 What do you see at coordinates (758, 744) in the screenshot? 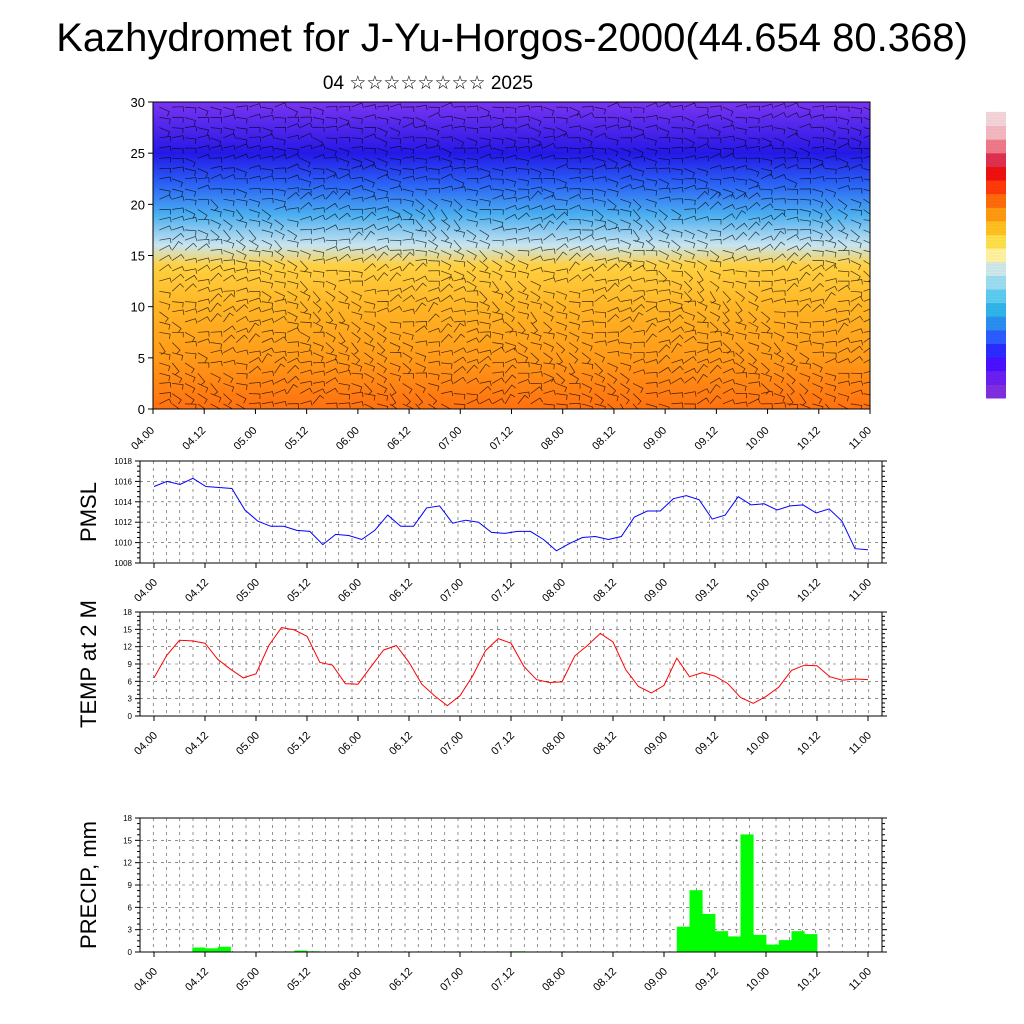
I see `x-tick-label: 10.00` at bounding box center [758, 744].